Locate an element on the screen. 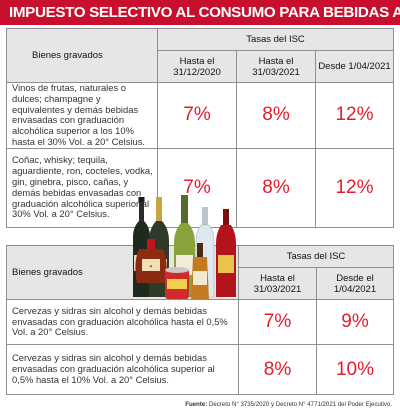 This screenshot has width=400, height=413. date-header-2: Hasta el 31/03/2021 is located at coordinates (276, 66).